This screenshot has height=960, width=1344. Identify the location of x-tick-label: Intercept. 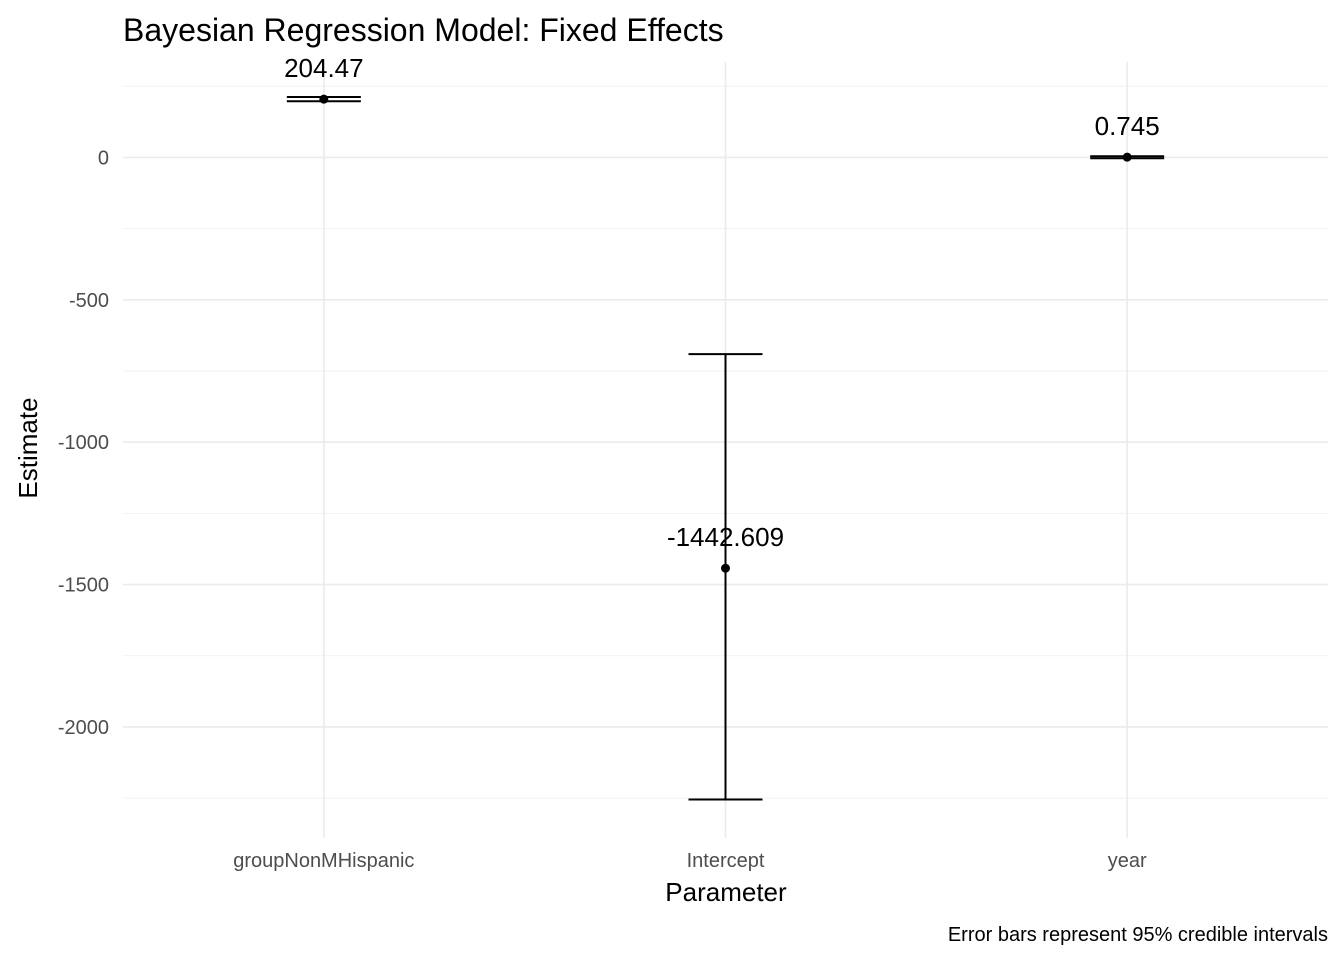
(726, 861).